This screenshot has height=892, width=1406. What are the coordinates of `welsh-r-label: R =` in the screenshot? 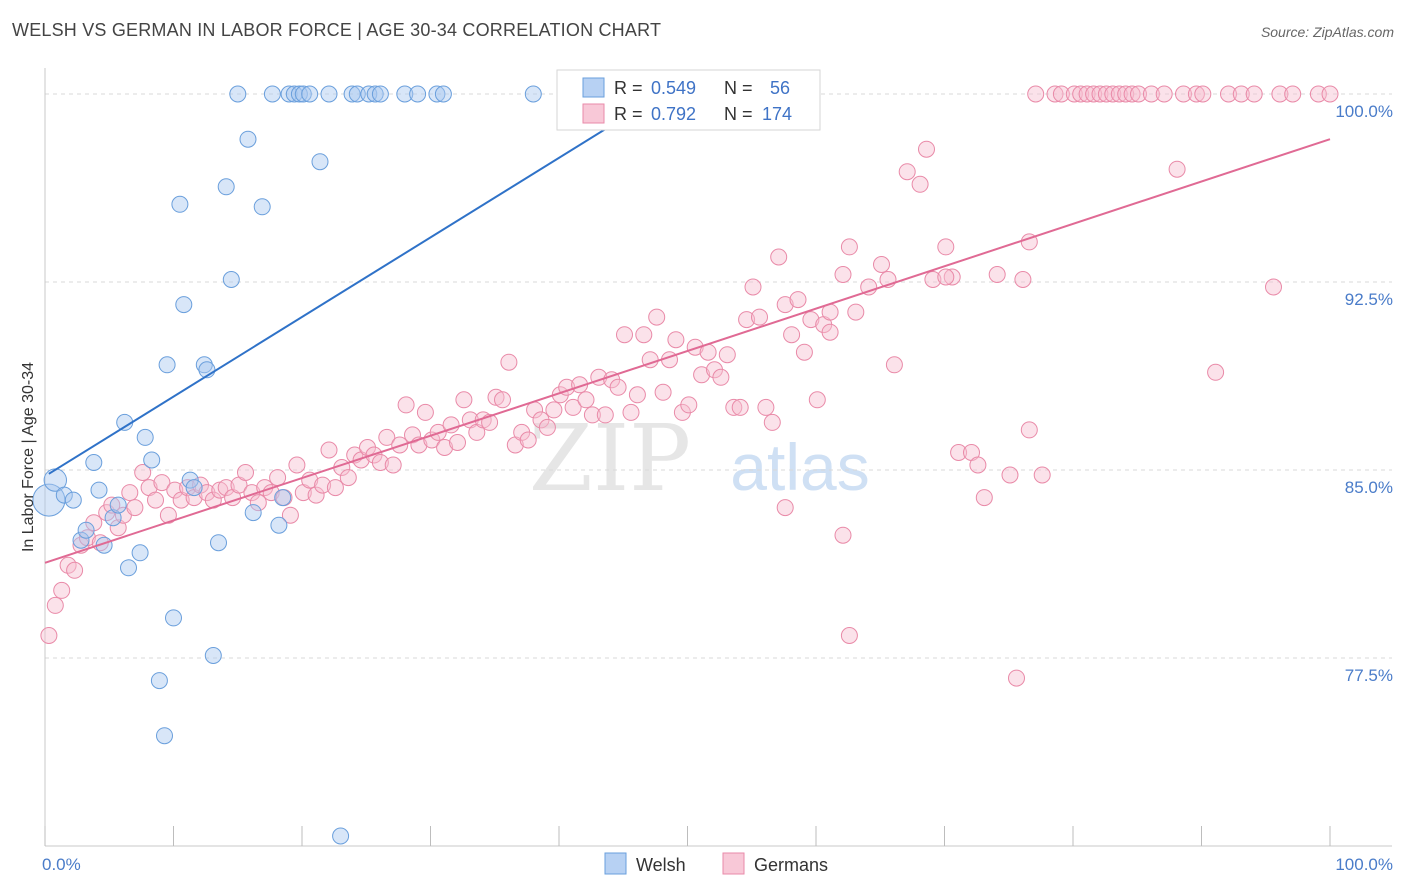 It's located at (628, 88).